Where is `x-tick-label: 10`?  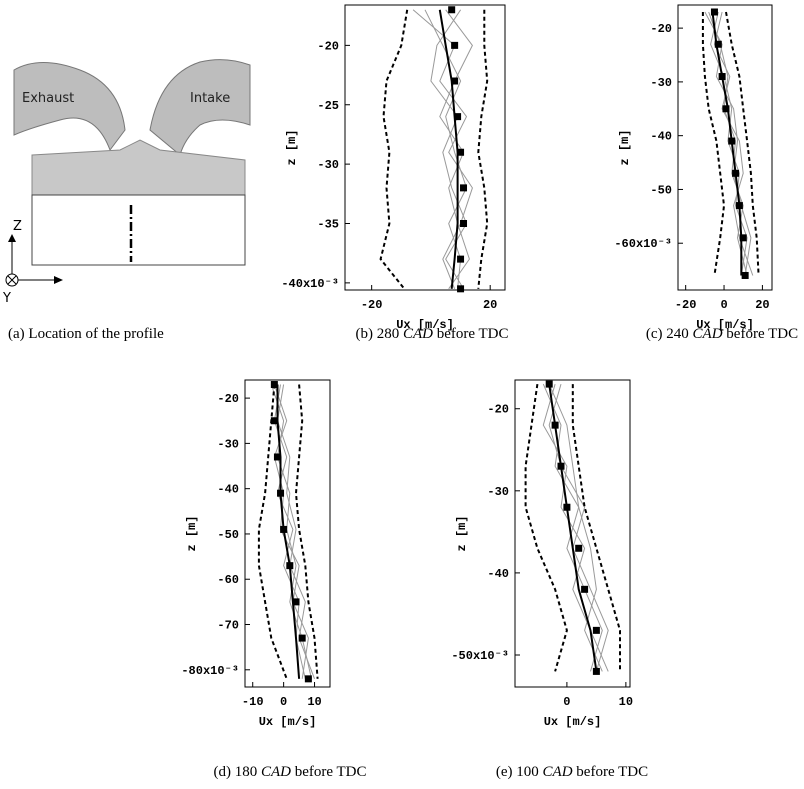
x-tick-label: 10 is located at coordinates (314, 702).